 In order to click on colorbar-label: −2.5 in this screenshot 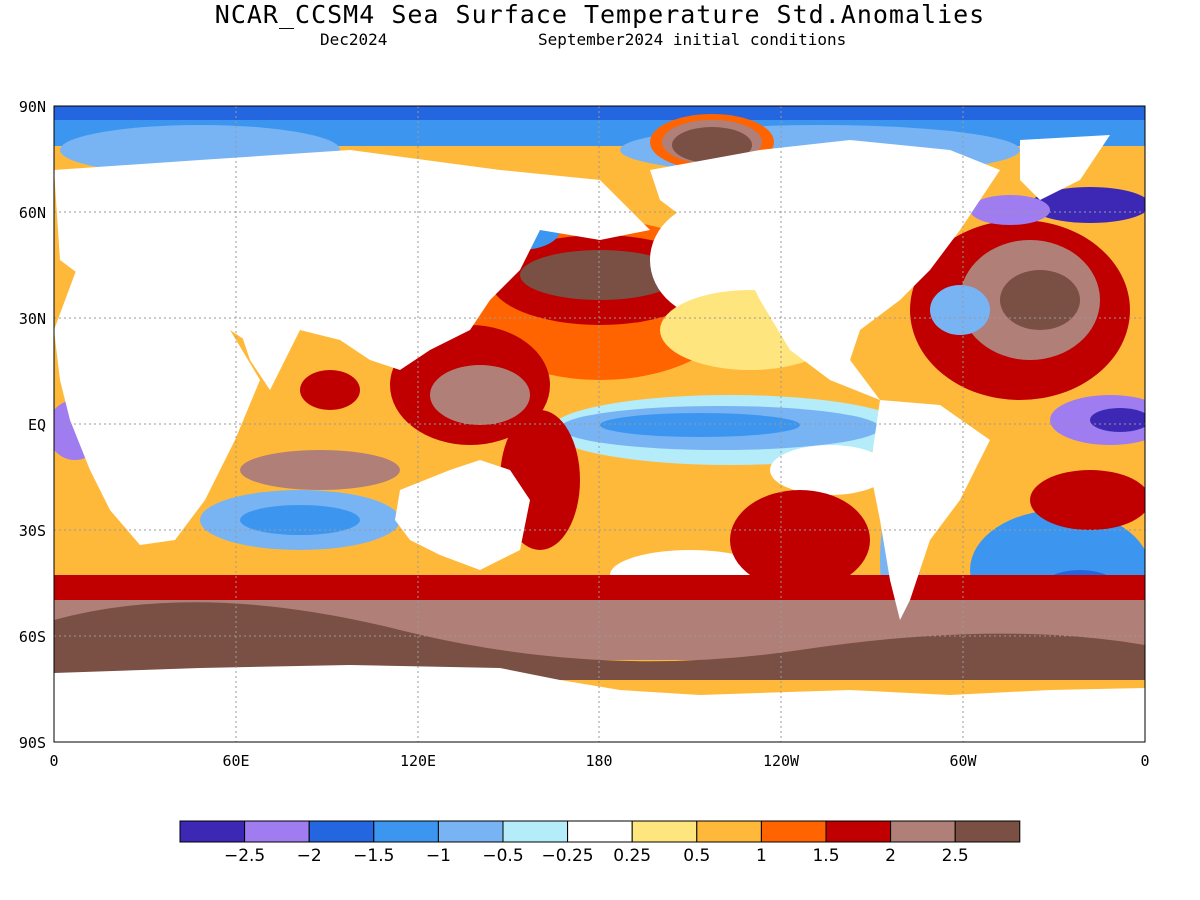, I will do `click(244, 856)`.